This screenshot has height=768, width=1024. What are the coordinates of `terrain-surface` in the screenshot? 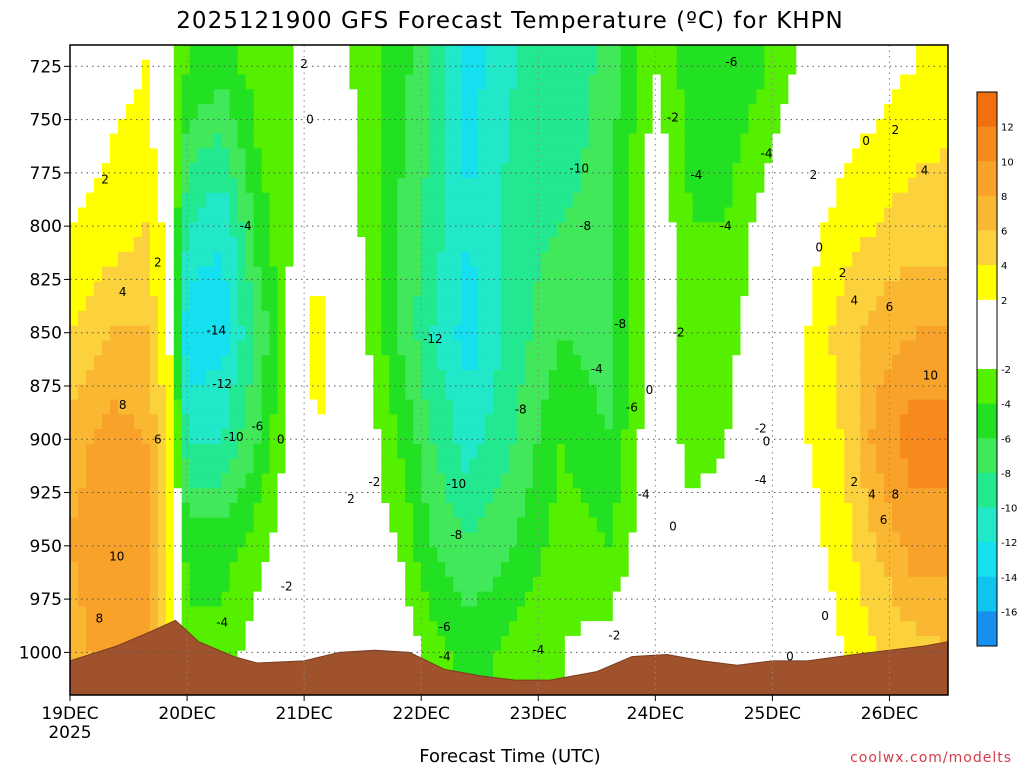 It's located at (509, 657).